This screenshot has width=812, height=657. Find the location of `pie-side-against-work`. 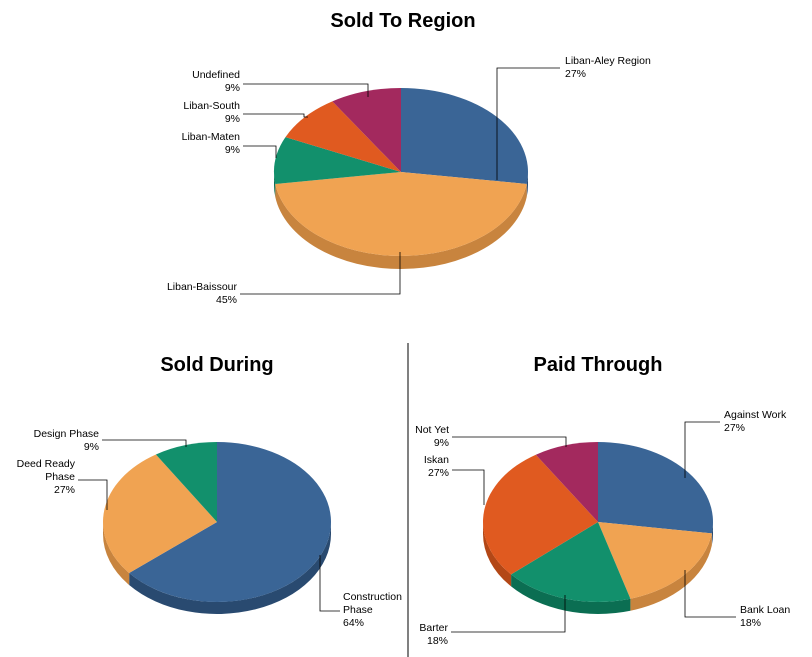

pie-side-against-work is located at coordinates (712, 534).